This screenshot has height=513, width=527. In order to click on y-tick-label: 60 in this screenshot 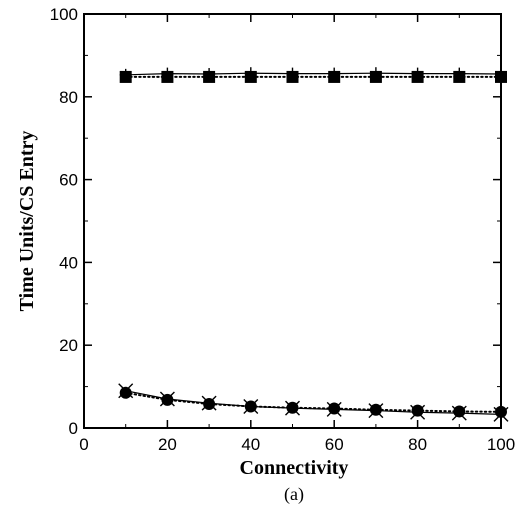, I will do `click(68, 180)`.